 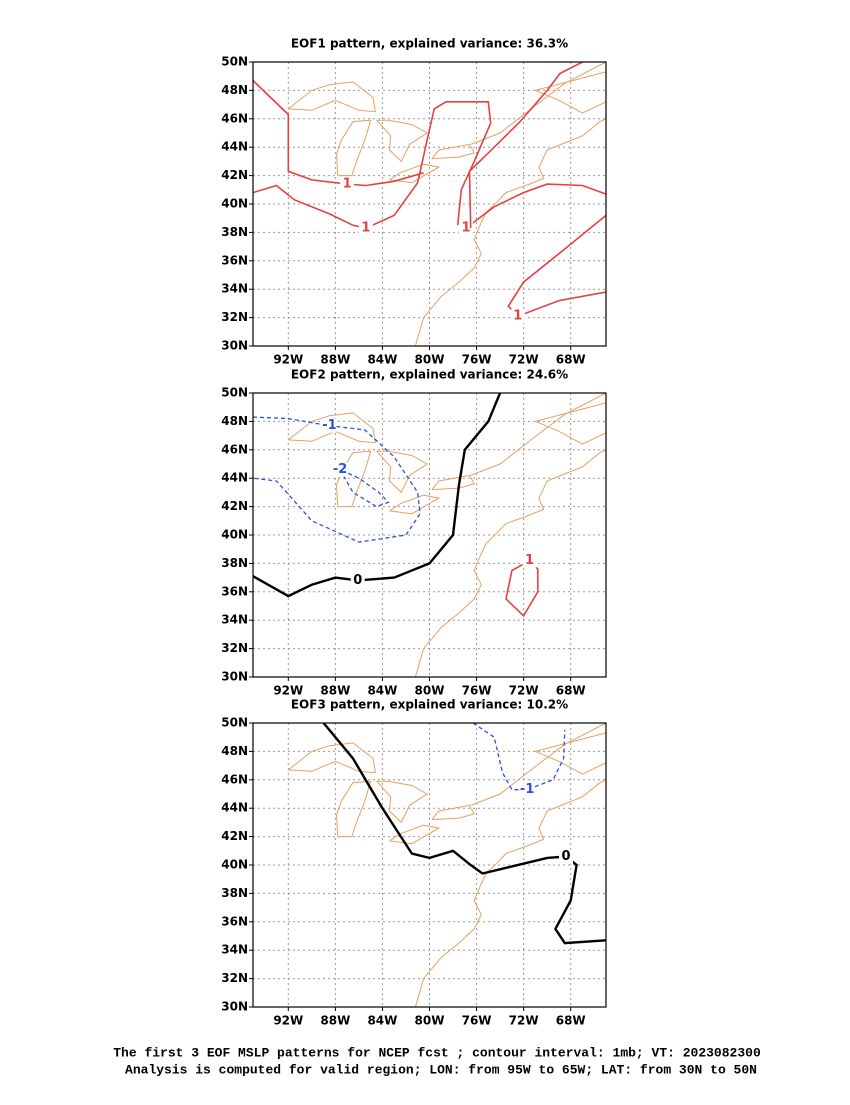 What do you see at coordinates (429, 705) in the screenshot?
I see `panel-title: EOF3 pattern, explained variance: 10.2%` at bounding box center [429, 705].